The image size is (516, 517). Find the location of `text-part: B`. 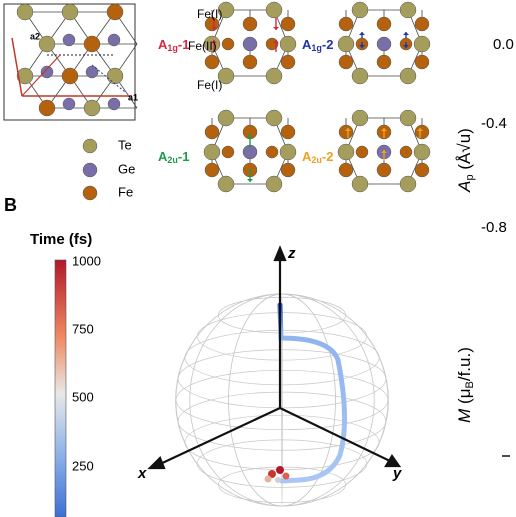

text-part: B is located at coordinates (470, 384).